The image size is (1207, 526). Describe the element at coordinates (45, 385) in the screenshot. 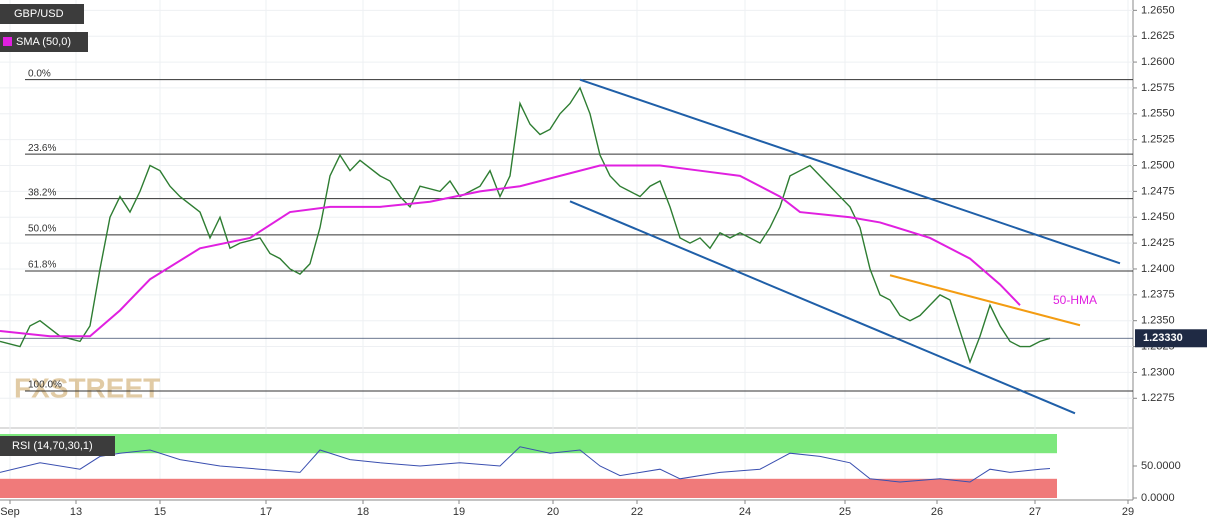

I see `fib-label: 100.0%` at that location.